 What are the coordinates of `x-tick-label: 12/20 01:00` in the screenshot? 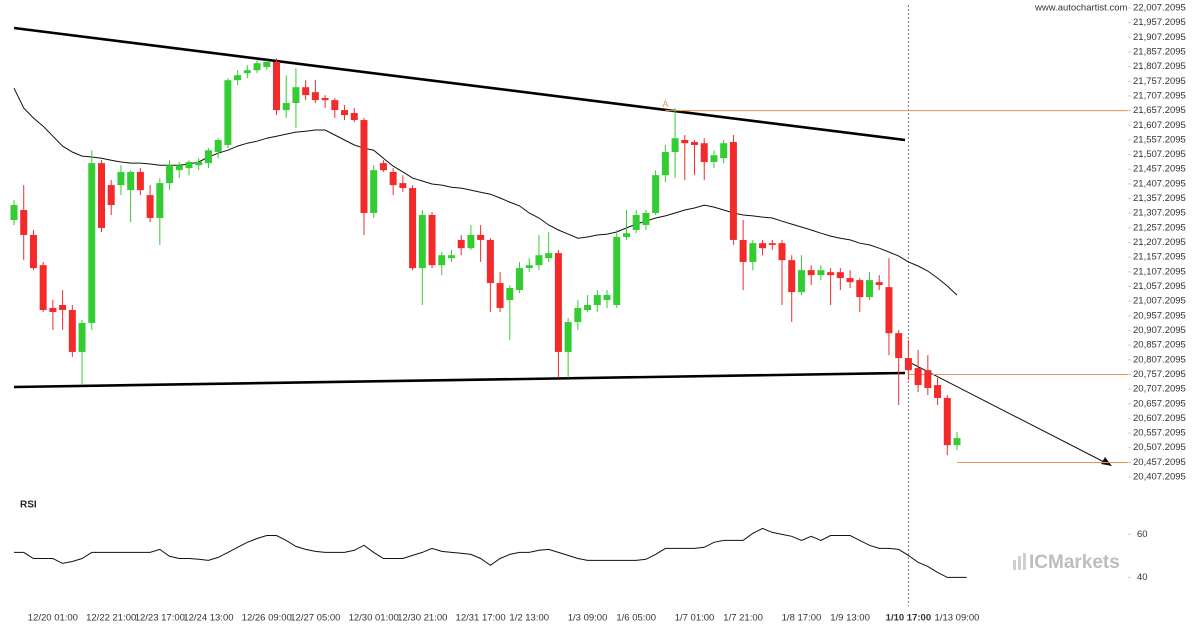 It's located at (53, 618).